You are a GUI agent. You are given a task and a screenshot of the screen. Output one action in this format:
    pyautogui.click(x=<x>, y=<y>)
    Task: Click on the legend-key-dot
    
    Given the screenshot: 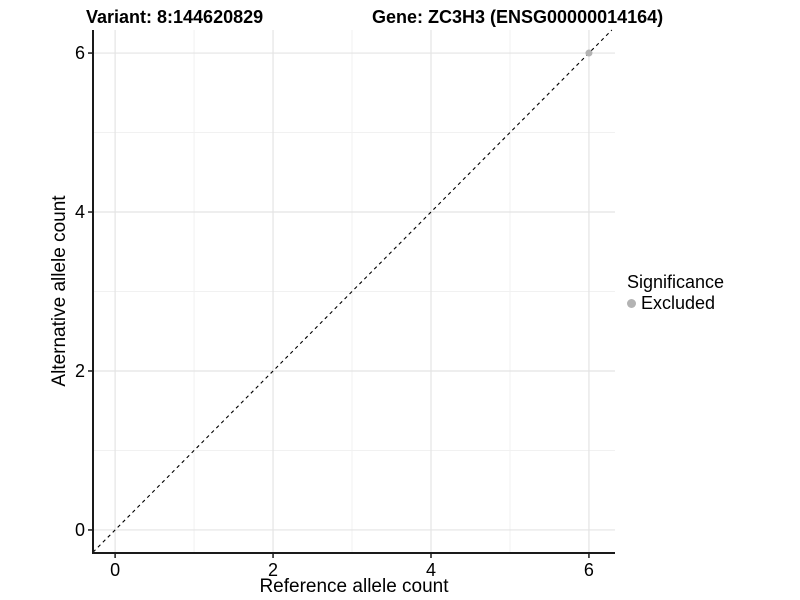 What is the action you would take?
    pyautogui.click(x=631, y=303)
    